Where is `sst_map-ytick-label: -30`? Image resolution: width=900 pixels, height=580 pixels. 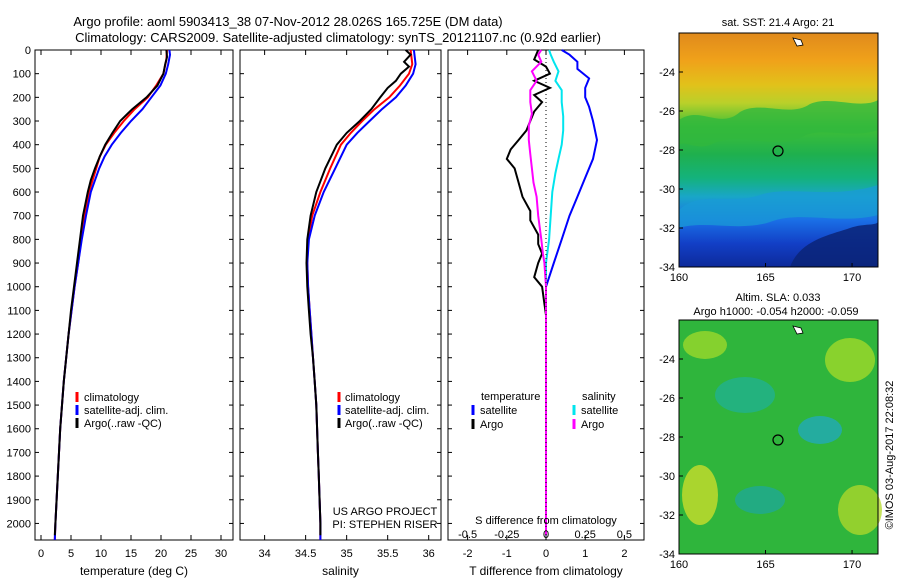 sst_map-ytick-label: -30 is located at coordinates (667, 190).